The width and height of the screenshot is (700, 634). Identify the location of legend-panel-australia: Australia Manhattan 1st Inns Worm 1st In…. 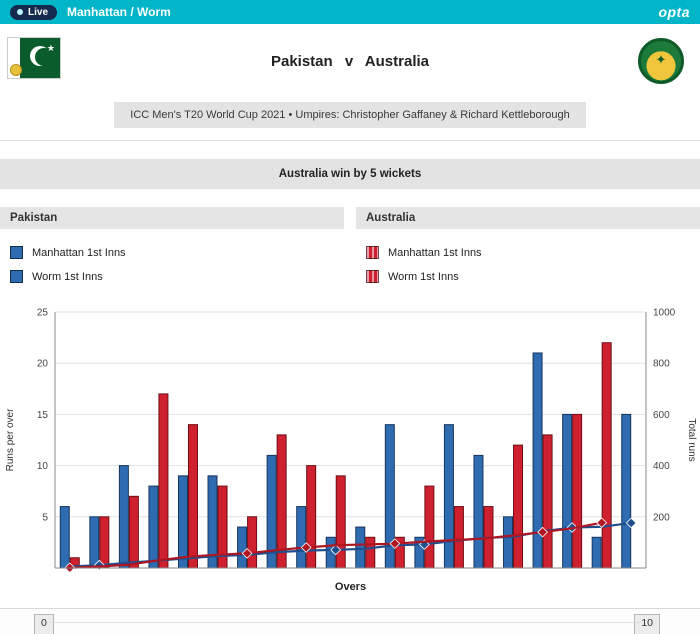
(528, 251).